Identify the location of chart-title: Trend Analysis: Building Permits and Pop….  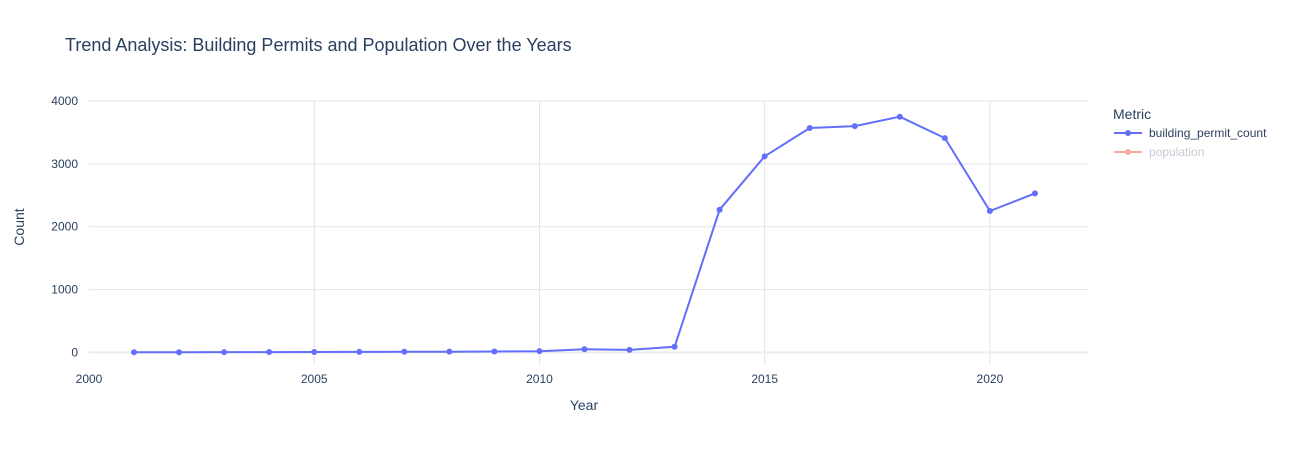
(318, 45).